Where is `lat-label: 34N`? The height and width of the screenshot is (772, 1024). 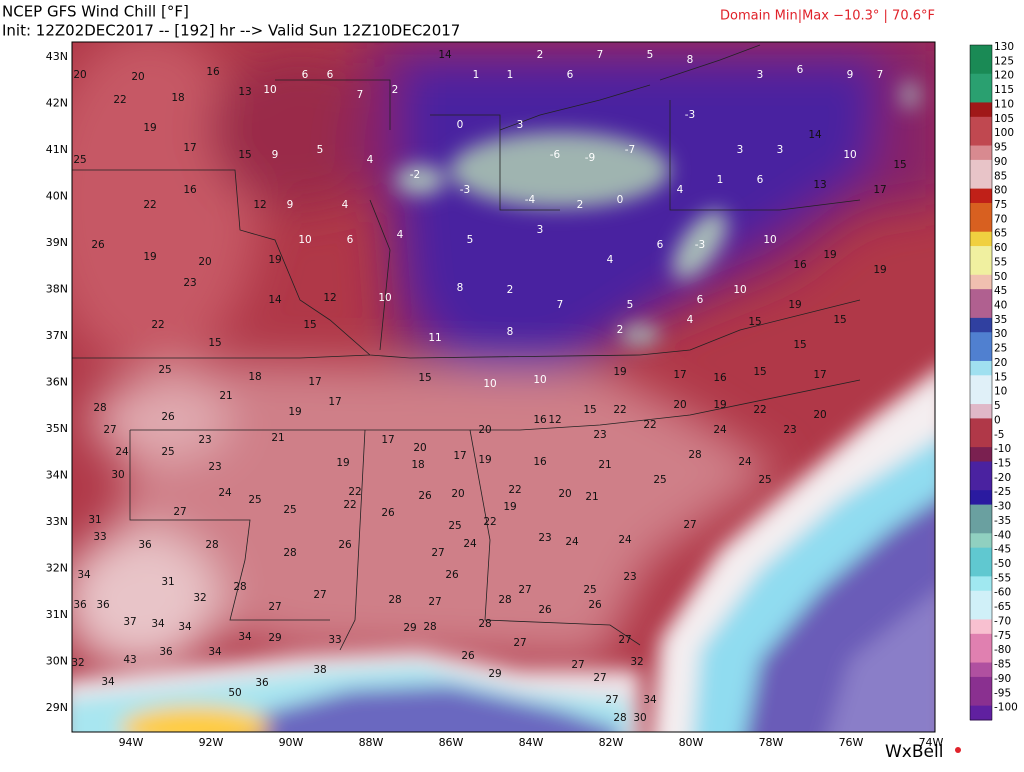
lat-label: 34N is located at coordinates (57, 475).